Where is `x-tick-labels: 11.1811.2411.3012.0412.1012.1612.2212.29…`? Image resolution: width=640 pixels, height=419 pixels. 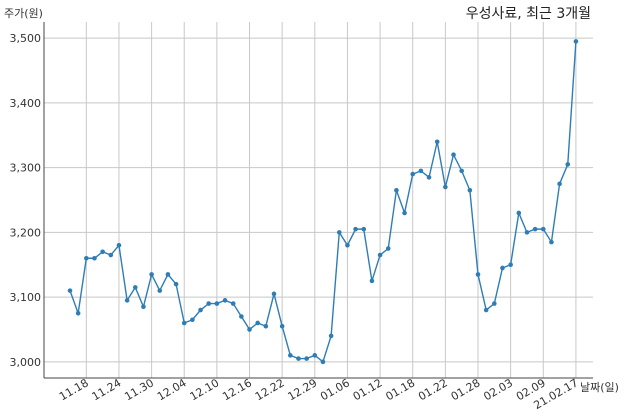
x-tick-labels: 11.1811.2411.3012.0412.1012.1612.2212.29… is located at coordinates (318, 394).